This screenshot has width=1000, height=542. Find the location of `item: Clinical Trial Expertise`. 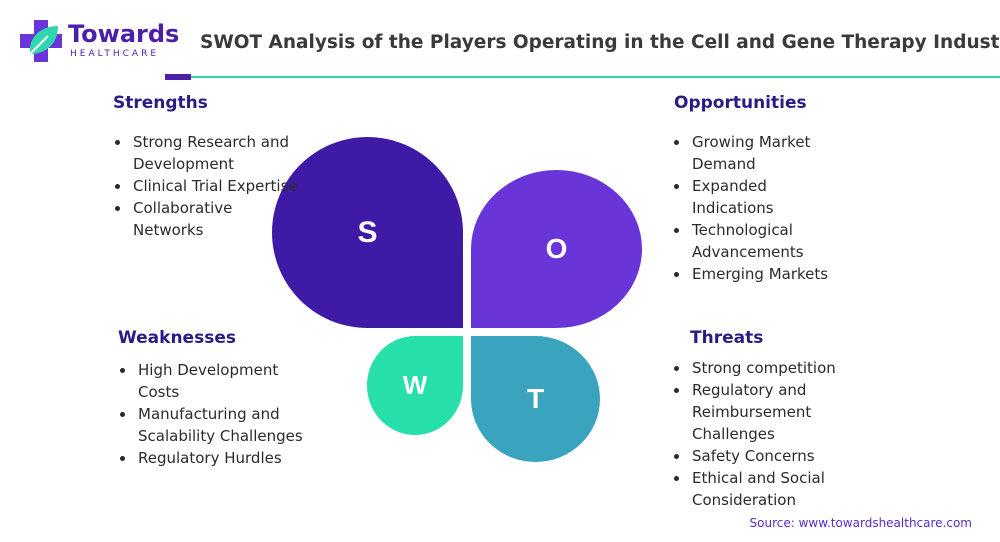

item: Clinical Trial Expertise is located at coordinates (216, 186).